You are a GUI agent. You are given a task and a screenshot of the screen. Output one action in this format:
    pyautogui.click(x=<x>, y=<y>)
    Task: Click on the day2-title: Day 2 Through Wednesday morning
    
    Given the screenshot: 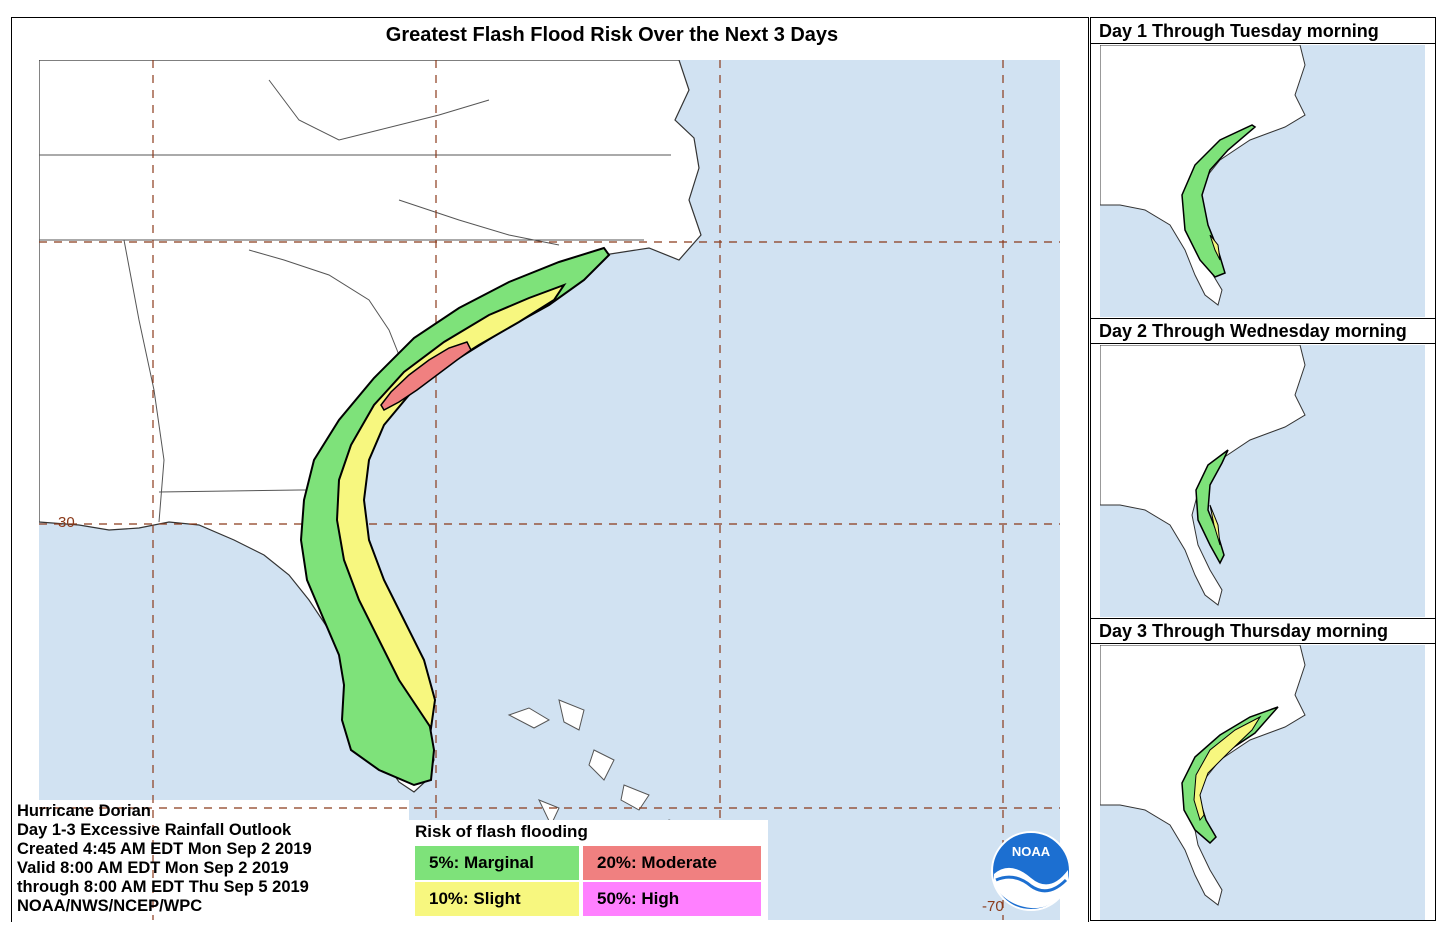 What is the action you would take?
    pyautogui.click(x=1253, y=331)
    